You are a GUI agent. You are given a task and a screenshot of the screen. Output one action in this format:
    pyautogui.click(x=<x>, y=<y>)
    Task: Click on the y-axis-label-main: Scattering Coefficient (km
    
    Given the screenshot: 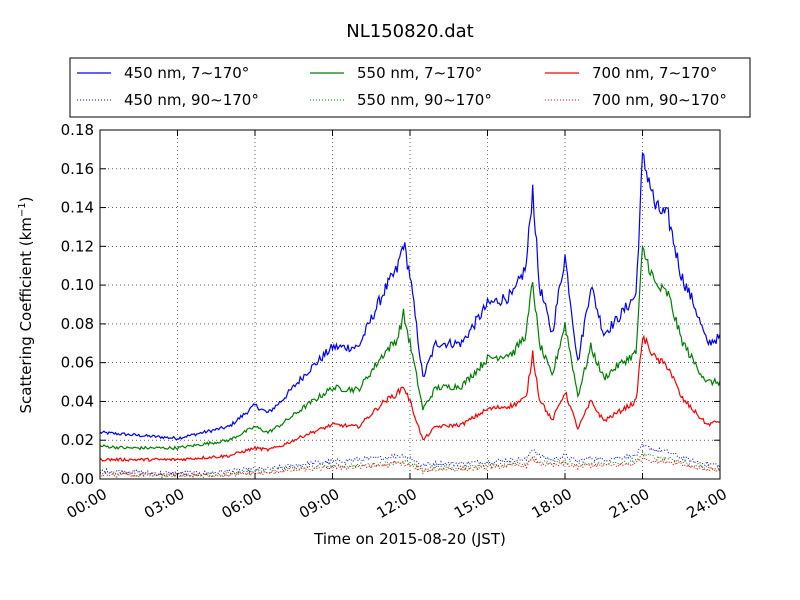 What is the action you would take?
    pyautogui.click(x=26, y=315)
    